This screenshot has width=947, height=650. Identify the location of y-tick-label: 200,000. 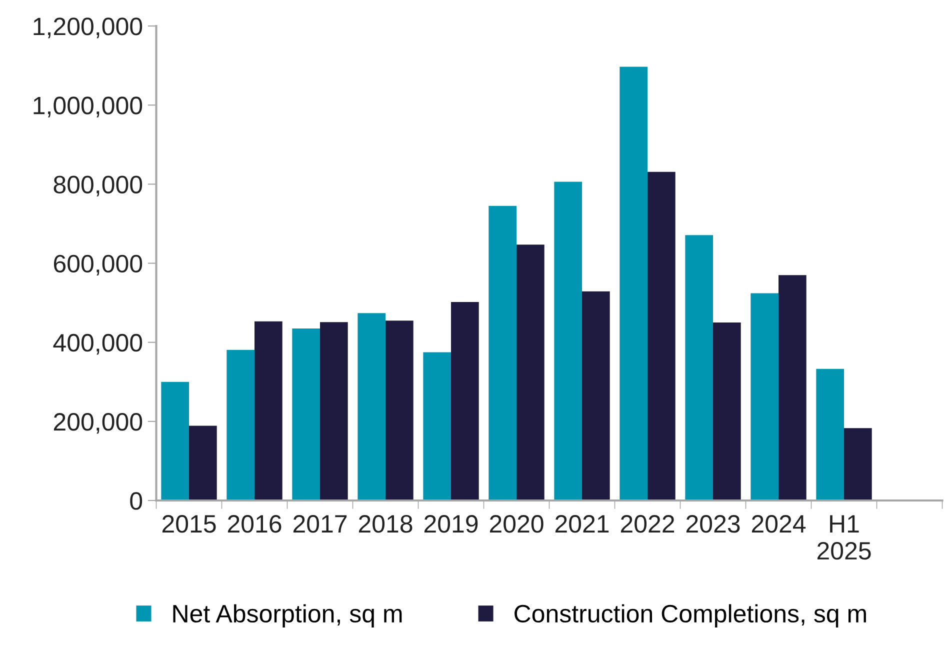
(98, 423).